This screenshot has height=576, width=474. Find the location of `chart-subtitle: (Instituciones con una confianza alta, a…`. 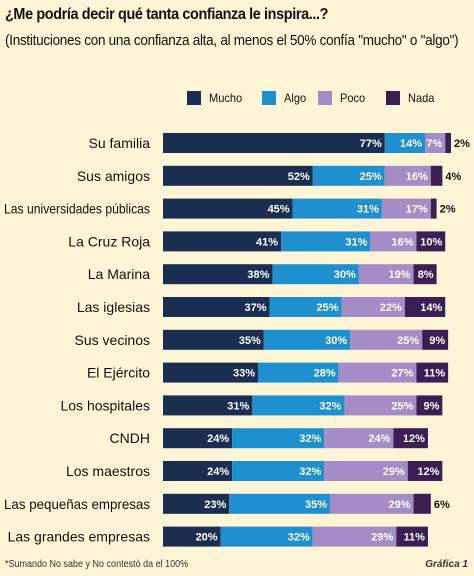

chart-subtitle: (Instituciones con una confianza alta, a… is located at coordinates (232, 40).